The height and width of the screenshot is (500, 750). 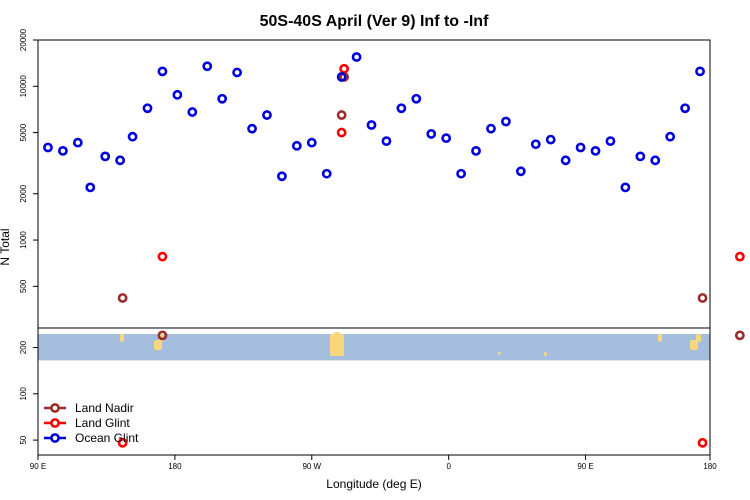 What do you see at coordinates (23, 286) in the screenshot?
I see `y-tick-label-3: 500` at bounding box center [23, 286].